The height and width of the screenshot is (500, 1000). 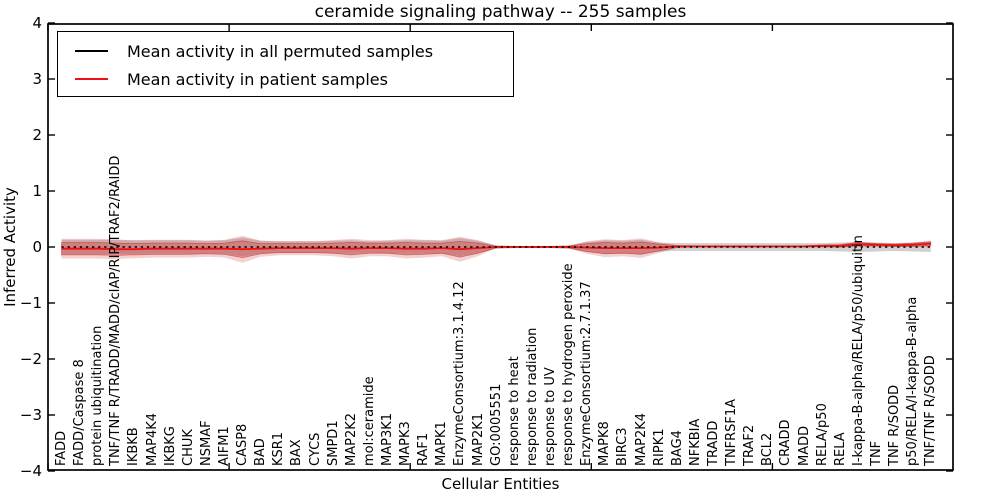 What do you see at coordinates (822, 434) in the screenshot?
I see `x-tick-label: RELA/p50` at bounding box center [822, 434].